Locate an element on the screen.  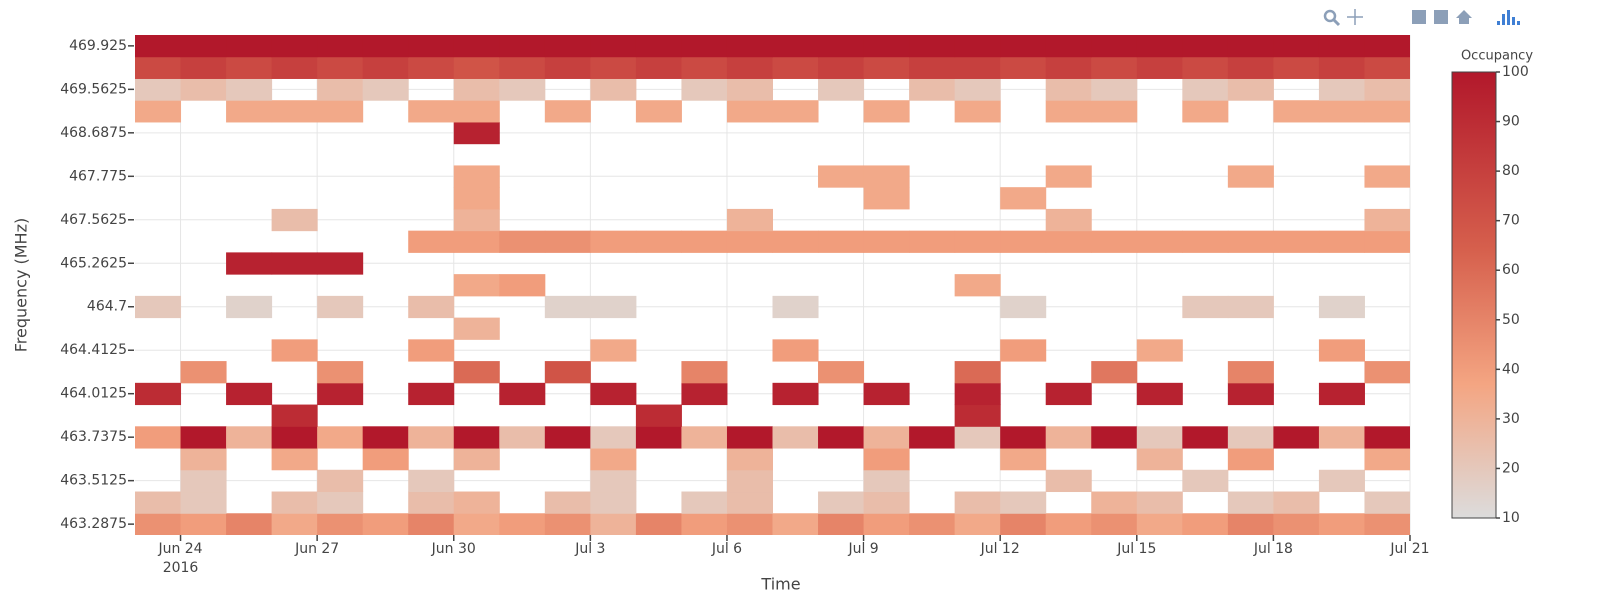
x-tick-label: Jul 6 is located at coordinates (726, 549).